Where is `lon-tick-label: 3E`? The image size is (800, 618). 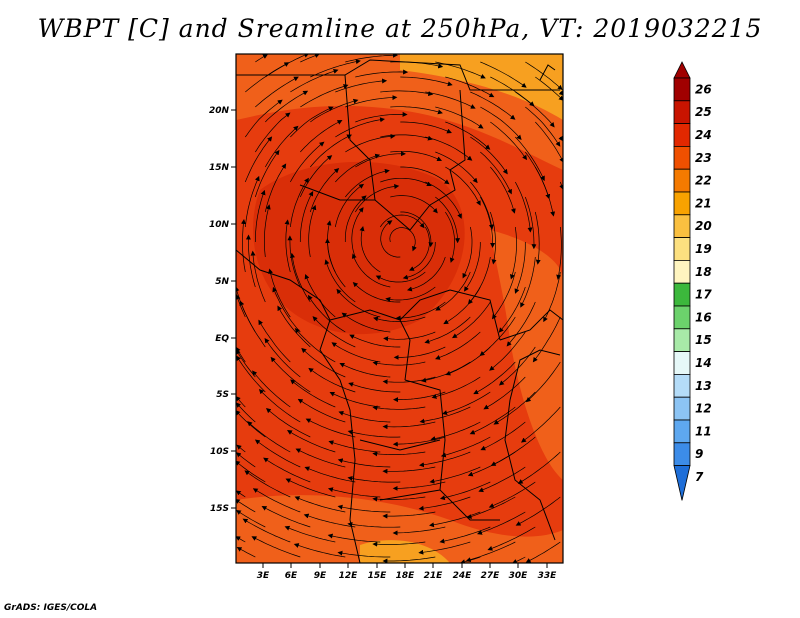 lon-tick-label: 3E is located at coordinates (263, 576).